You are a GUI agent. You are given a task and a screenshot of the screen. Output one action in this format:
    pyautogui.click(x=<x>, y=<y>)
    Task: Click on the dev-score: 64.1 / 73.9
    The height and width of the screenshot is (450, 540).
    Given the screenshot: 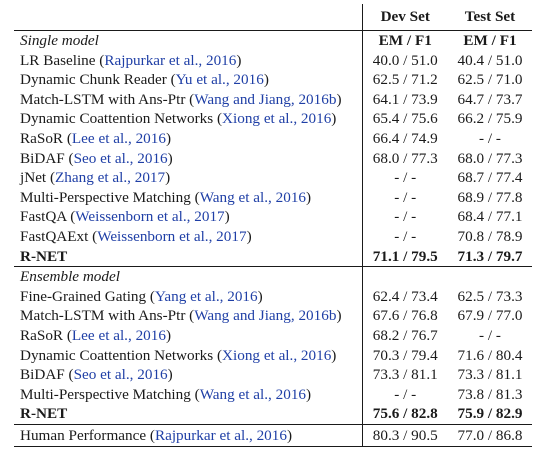 What is the action you would take?
    pyautogui.click(x=404, y=99)
    